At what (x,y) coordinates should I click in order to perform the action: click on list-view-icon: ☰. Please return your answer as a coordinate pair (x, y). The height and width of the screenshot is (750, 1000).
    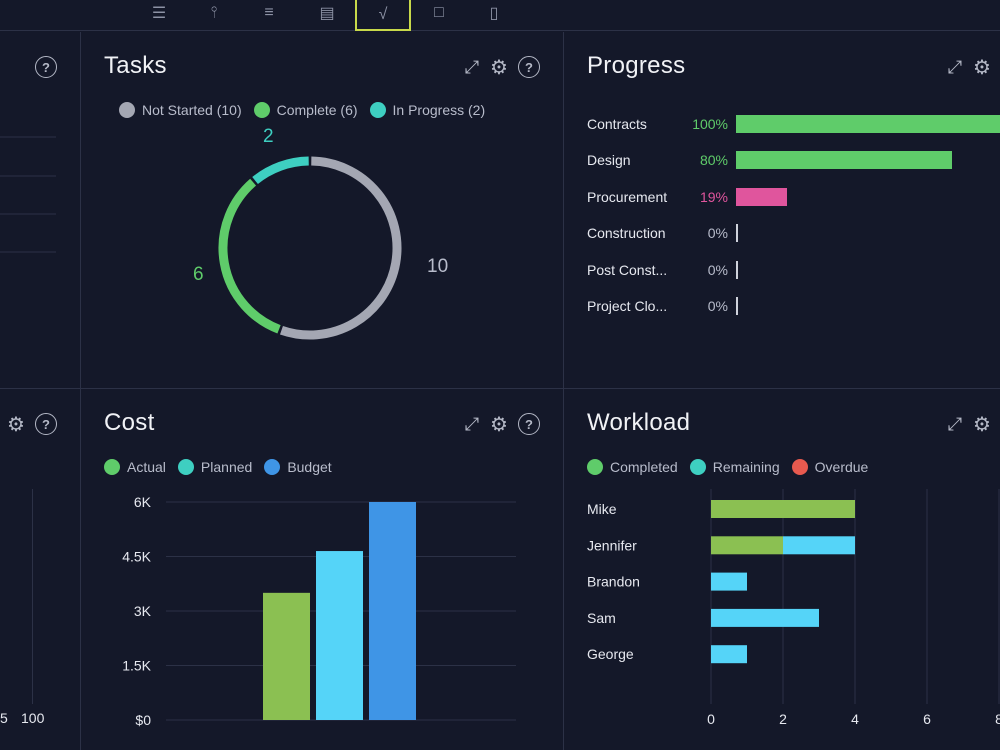
    Looking at the image, I should click on (159, 13).